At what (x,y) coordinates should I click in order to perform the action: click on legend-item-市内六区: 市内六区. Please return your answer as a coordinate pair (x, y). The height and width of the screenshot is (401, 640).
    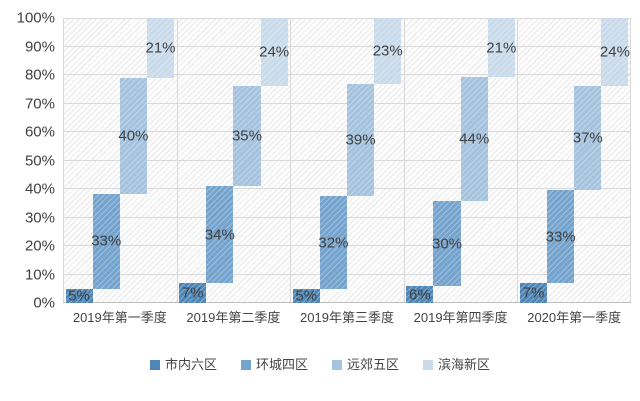
    Looking at the image, I should click on (183, 364).